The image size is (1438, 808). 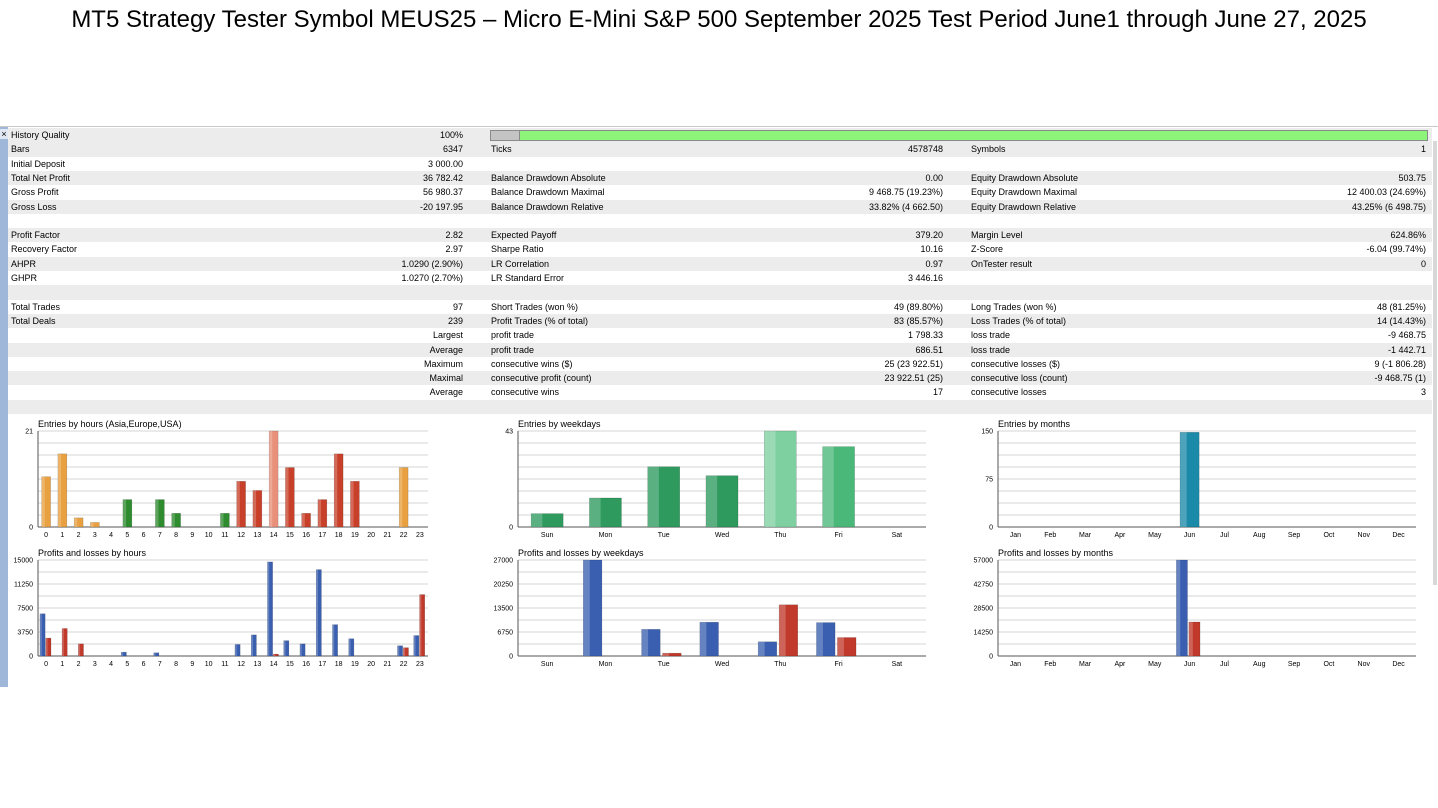 I want to click on report-cell-v1: 1.0290 (2.90%), so click(x=432, y=263).